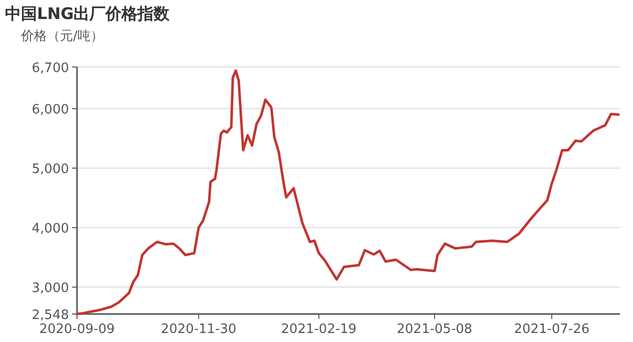 This screenshot has height=342, width=633. I want to click on y-tick-label: 2,548, so click(50, 315).